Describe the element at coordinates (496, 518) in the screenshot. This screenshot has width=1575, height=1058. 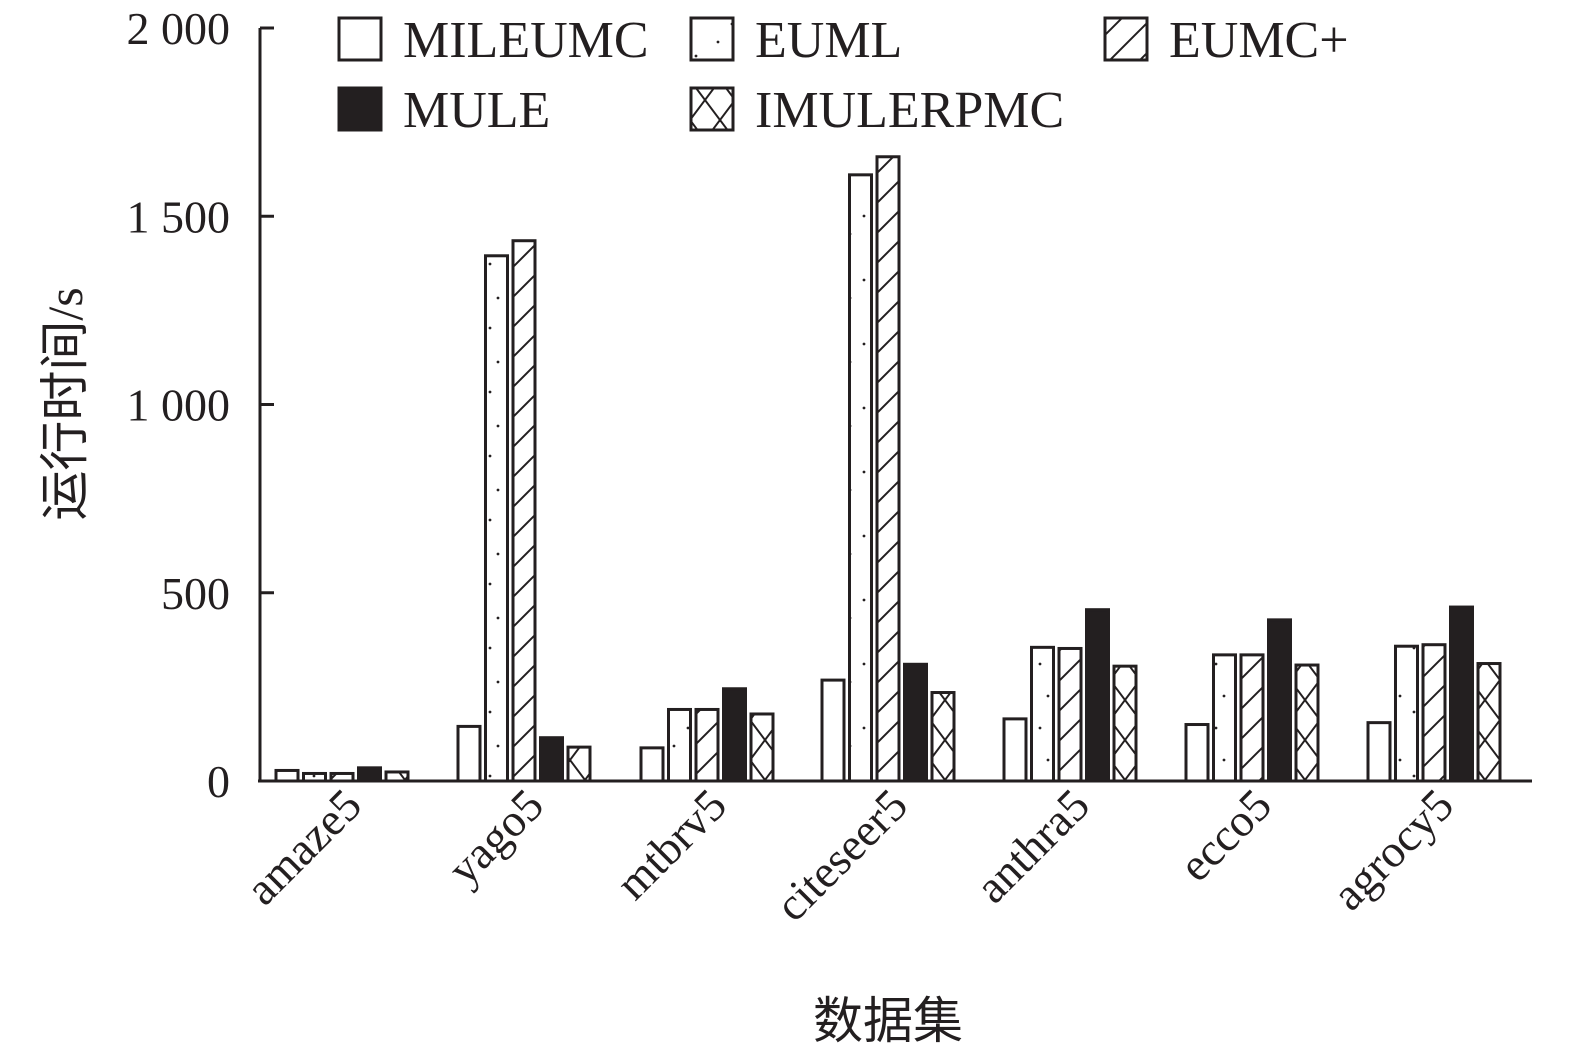
I see `bar-euml-yago5` at that location.